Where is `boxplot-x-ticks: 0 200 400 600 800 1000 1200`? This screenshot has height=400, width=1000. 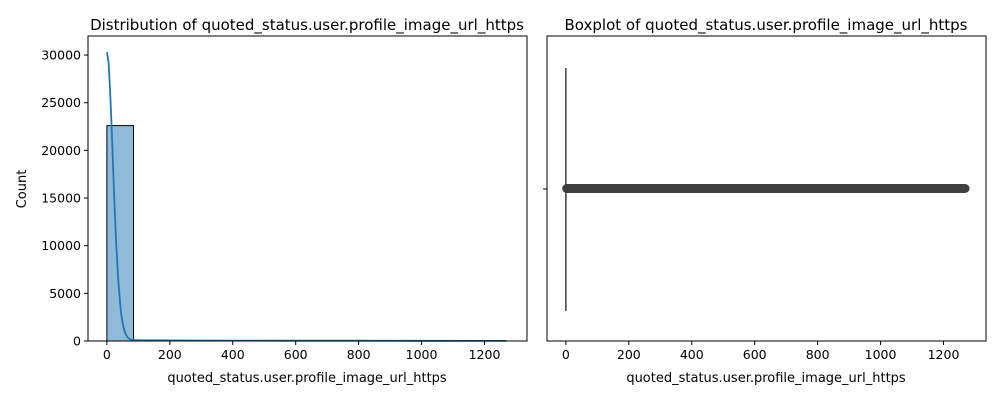
boxplot-x-ticks: 0 200 400 600 800 1000 1200 is located at coordinates (761, 351).